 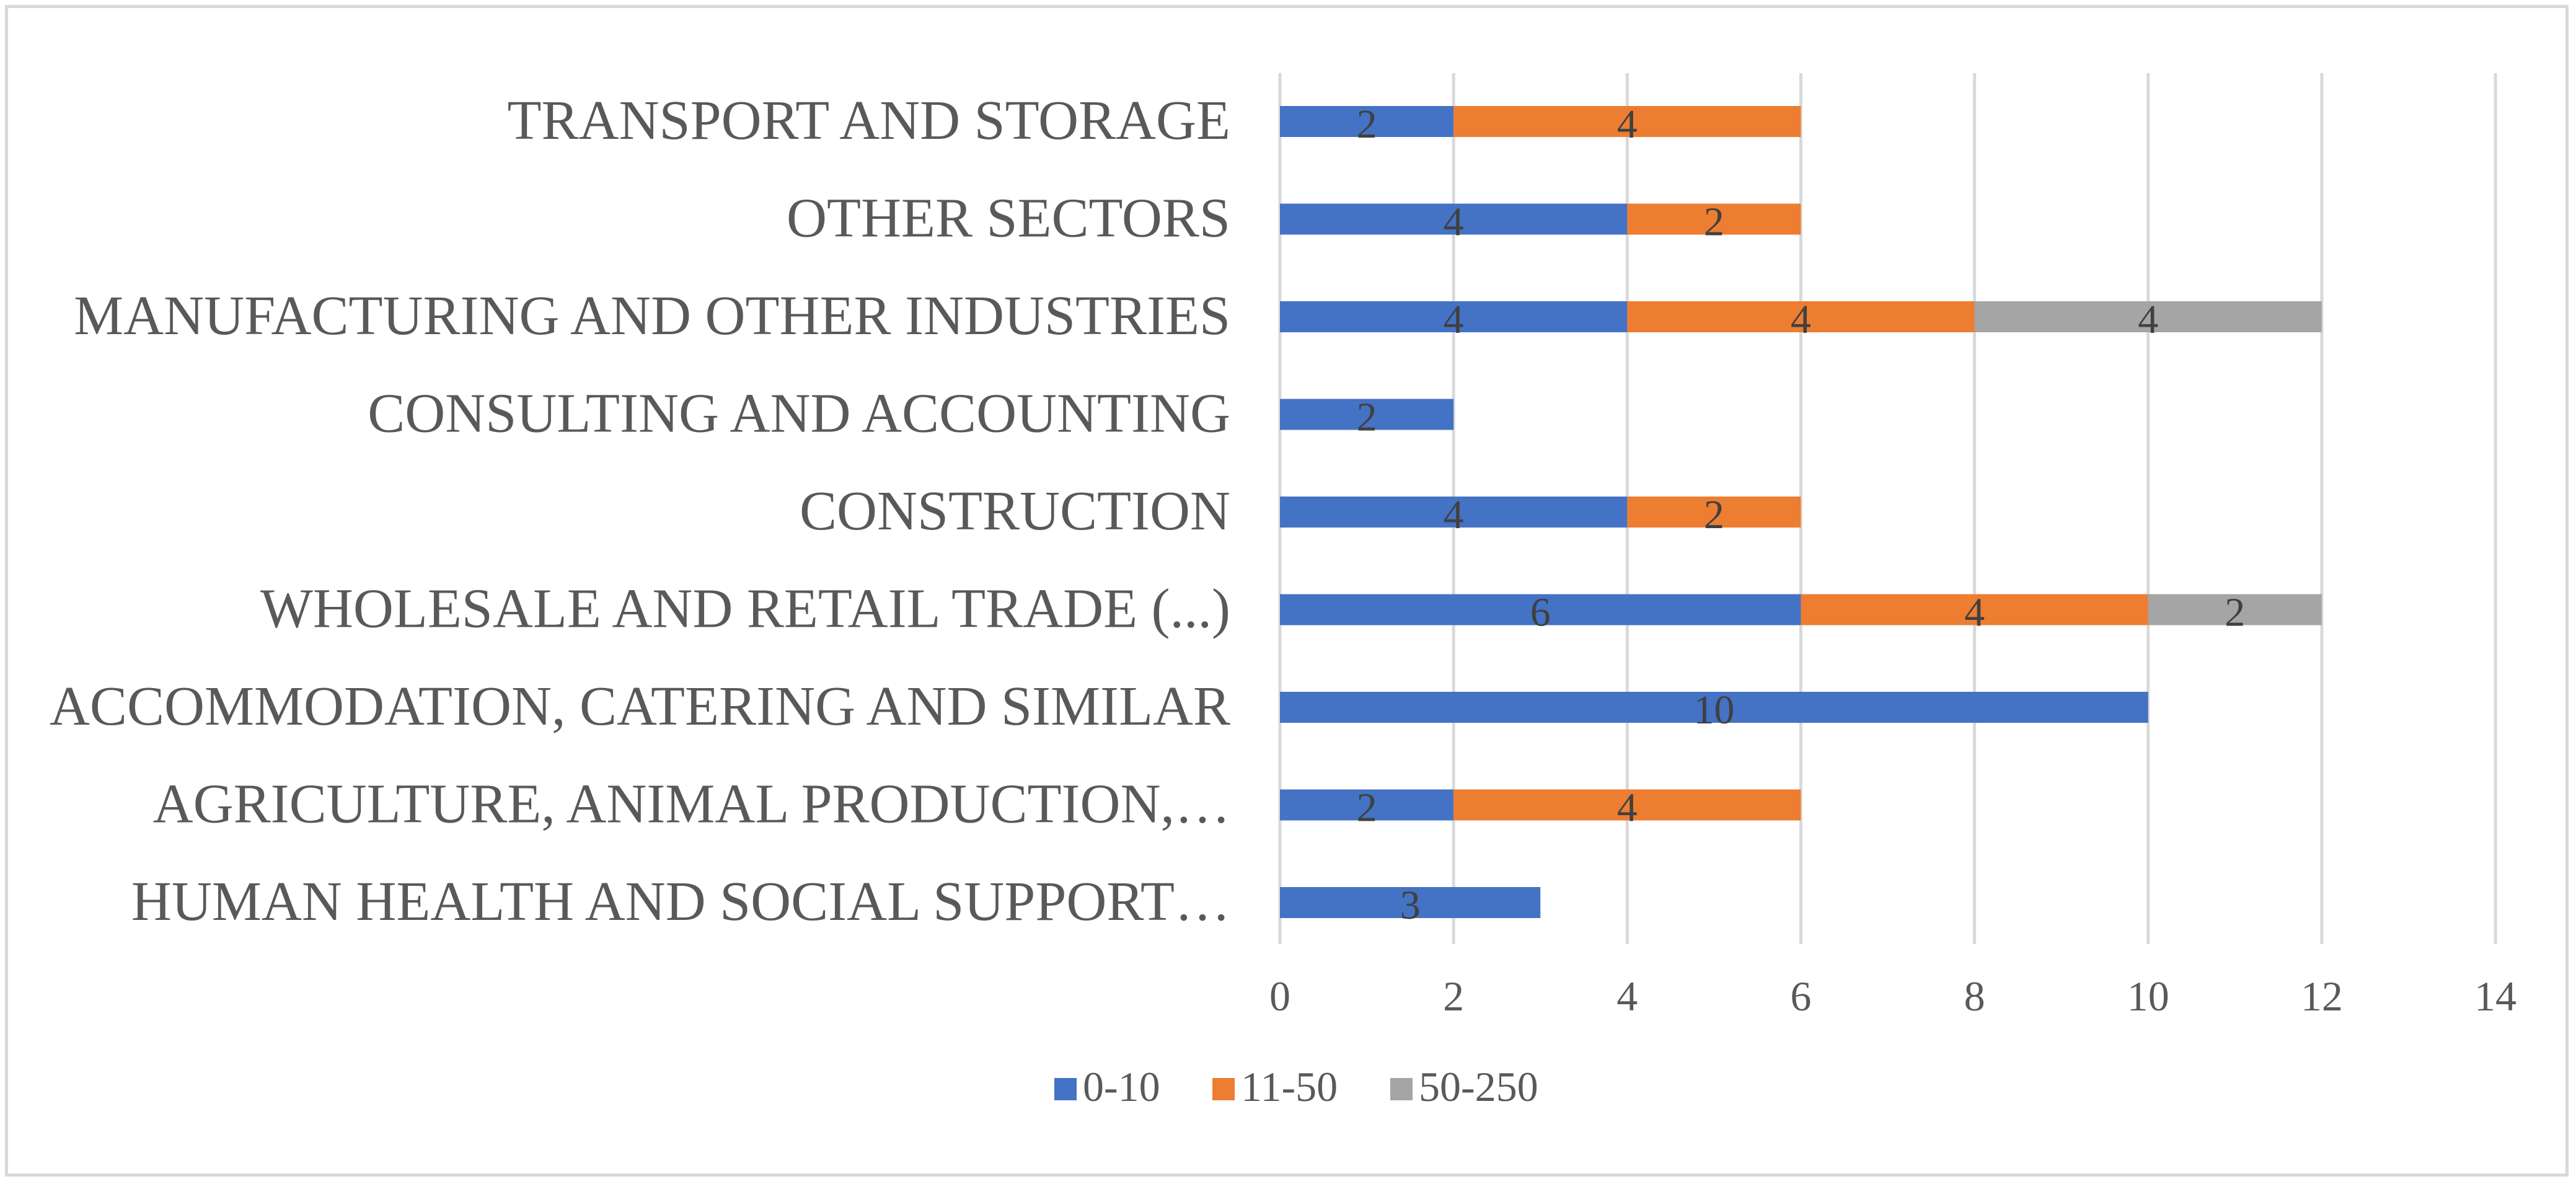 What do you see at coordinates (1892, 997) in the screenshot?
I see `value-axis: 0 2 4 6 8 10 12 14` at bounding box center [1892, 997].